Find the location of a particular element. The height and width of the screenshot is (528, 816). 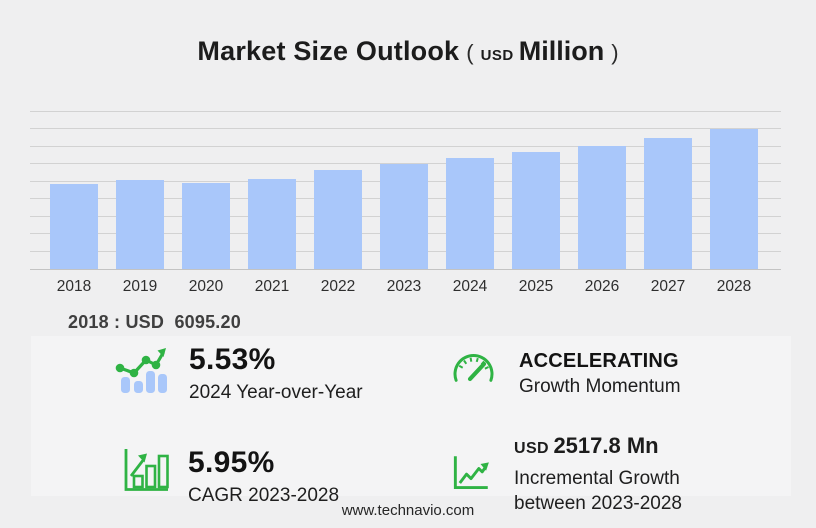

bar-2022 is located at coordinates (338, 219).